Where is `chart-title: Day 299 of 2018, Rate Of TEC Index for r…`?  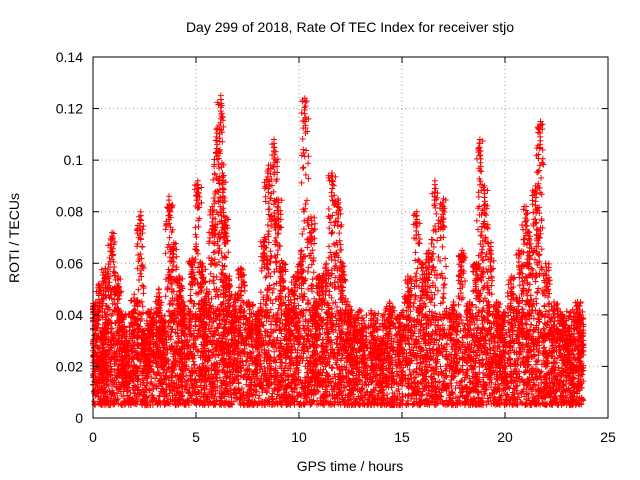
chart-title: Day 299 of 2018, Rate Of TEC Index for r… is located at coordinates (350, 27).